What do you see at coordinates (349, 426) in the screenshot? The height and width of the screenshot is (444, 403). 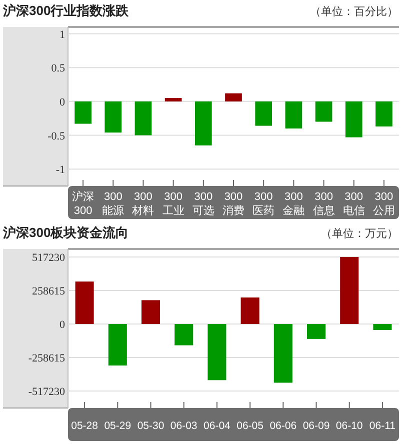 I see `x-tick-label: 06-10` at bounding box center [349, 426].